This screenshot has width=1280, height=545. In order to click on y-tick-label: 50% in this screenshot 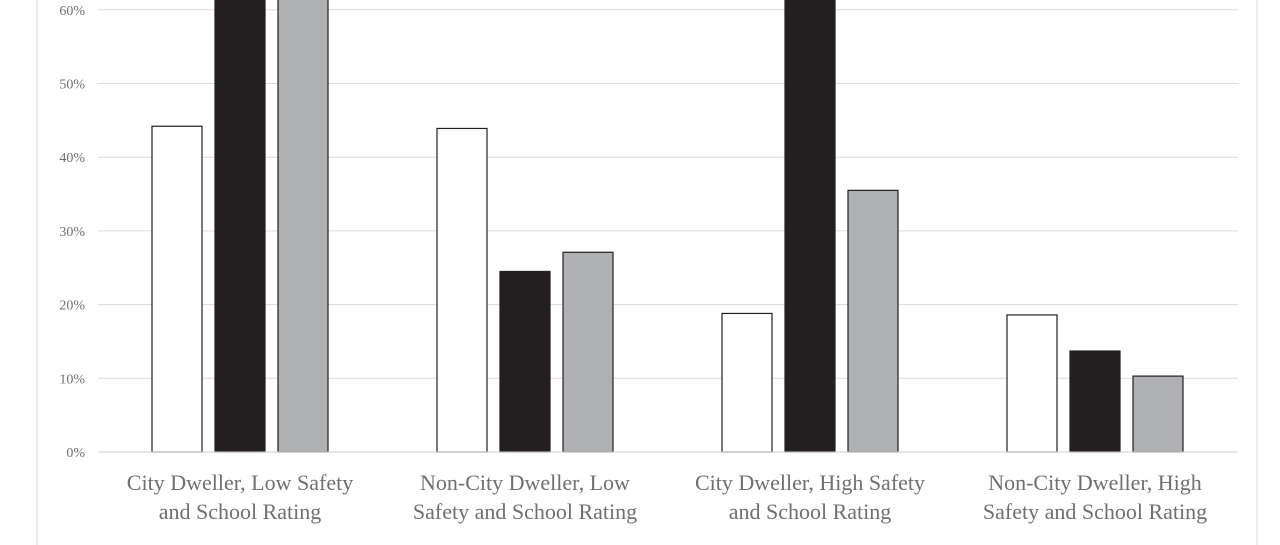, I will do `click(72, 85)`.